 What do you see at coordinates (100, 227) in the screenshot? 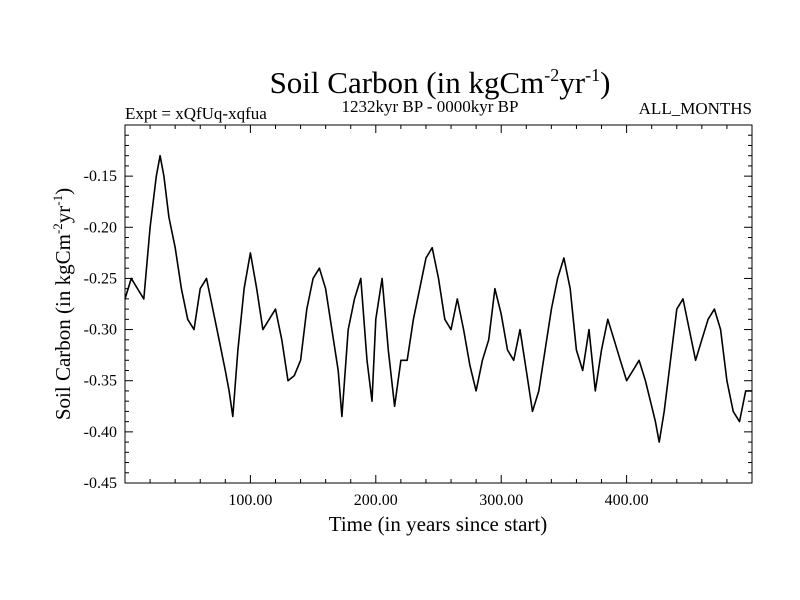
I see `y-tick-label: -0.20` at bounding box center [100, 227].